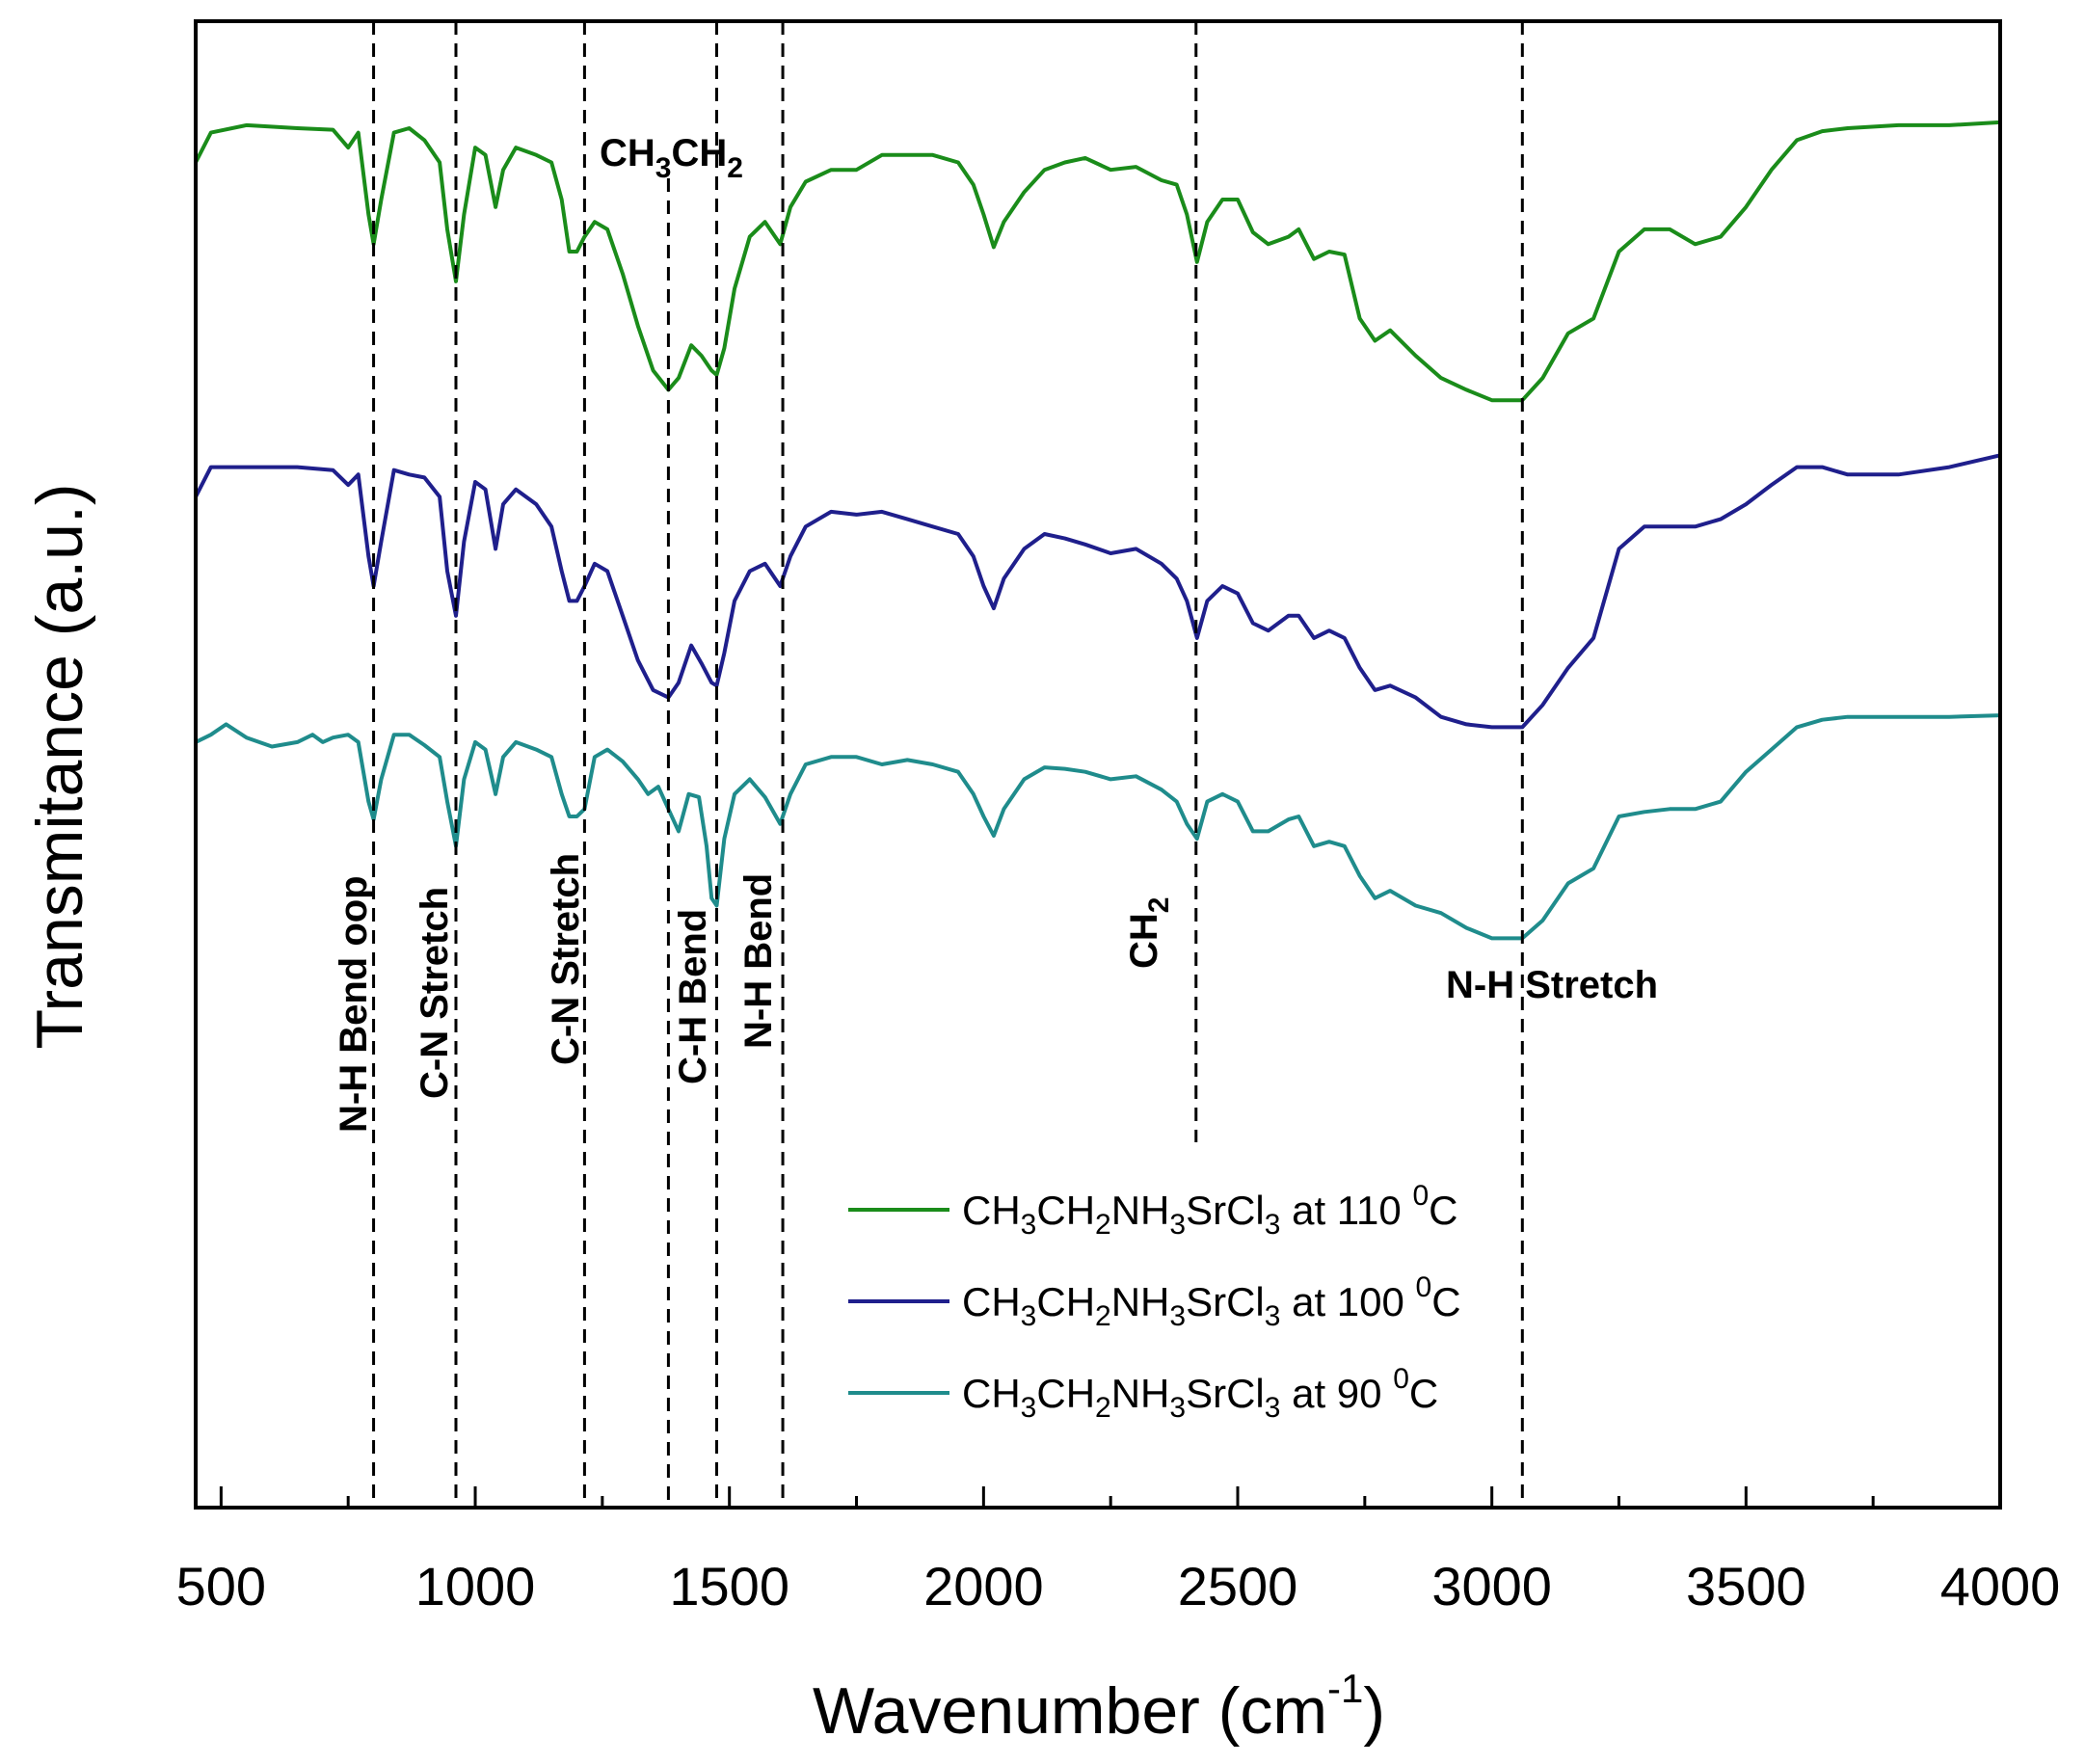 The height and width of the screenshot is (1764, 2085). Describe the element at coordinates (1552, 985) in the screenshot. I see `annot-nh-stretch: N-H Stretch` at that location.